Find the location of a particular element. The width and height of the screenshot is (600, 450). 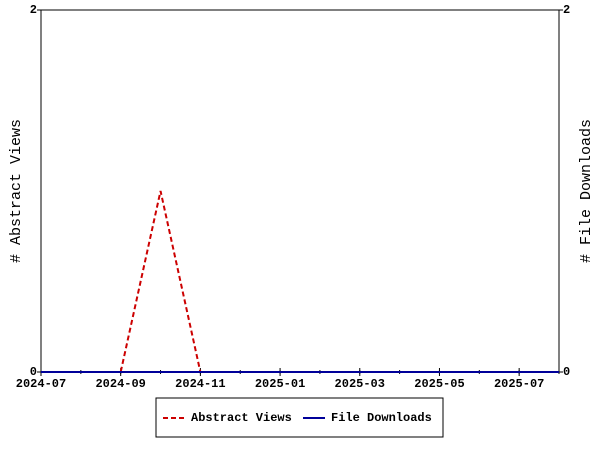

y2-tick-label: 0 is located at coordinates (566, 372).